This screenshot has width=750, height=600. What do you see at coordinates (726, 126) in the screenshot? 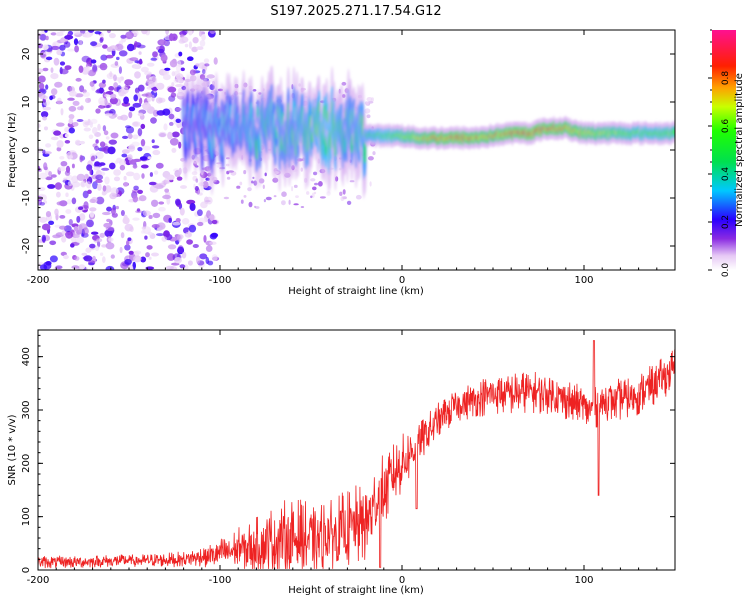
I see `colorbar-tick-label: 0.6` at bounding box center [726, 126].